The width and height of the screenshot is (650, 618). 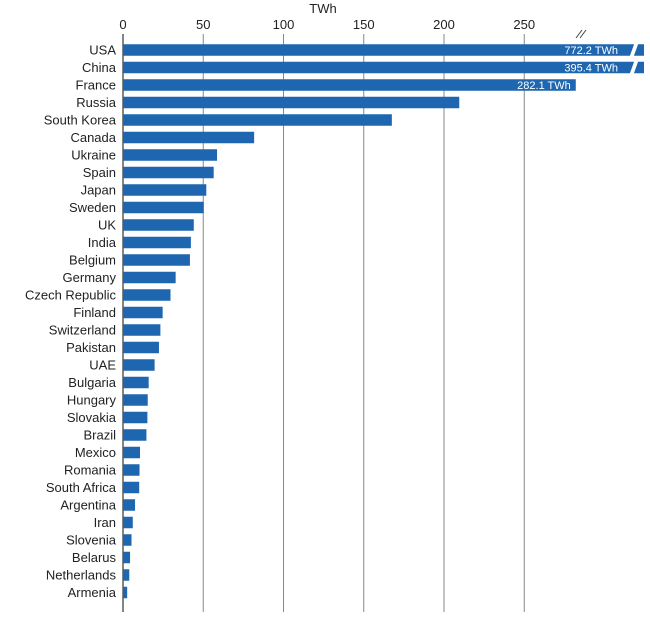 I want to click on data-label: 772.2 TWh, so click(x=591, y=51).